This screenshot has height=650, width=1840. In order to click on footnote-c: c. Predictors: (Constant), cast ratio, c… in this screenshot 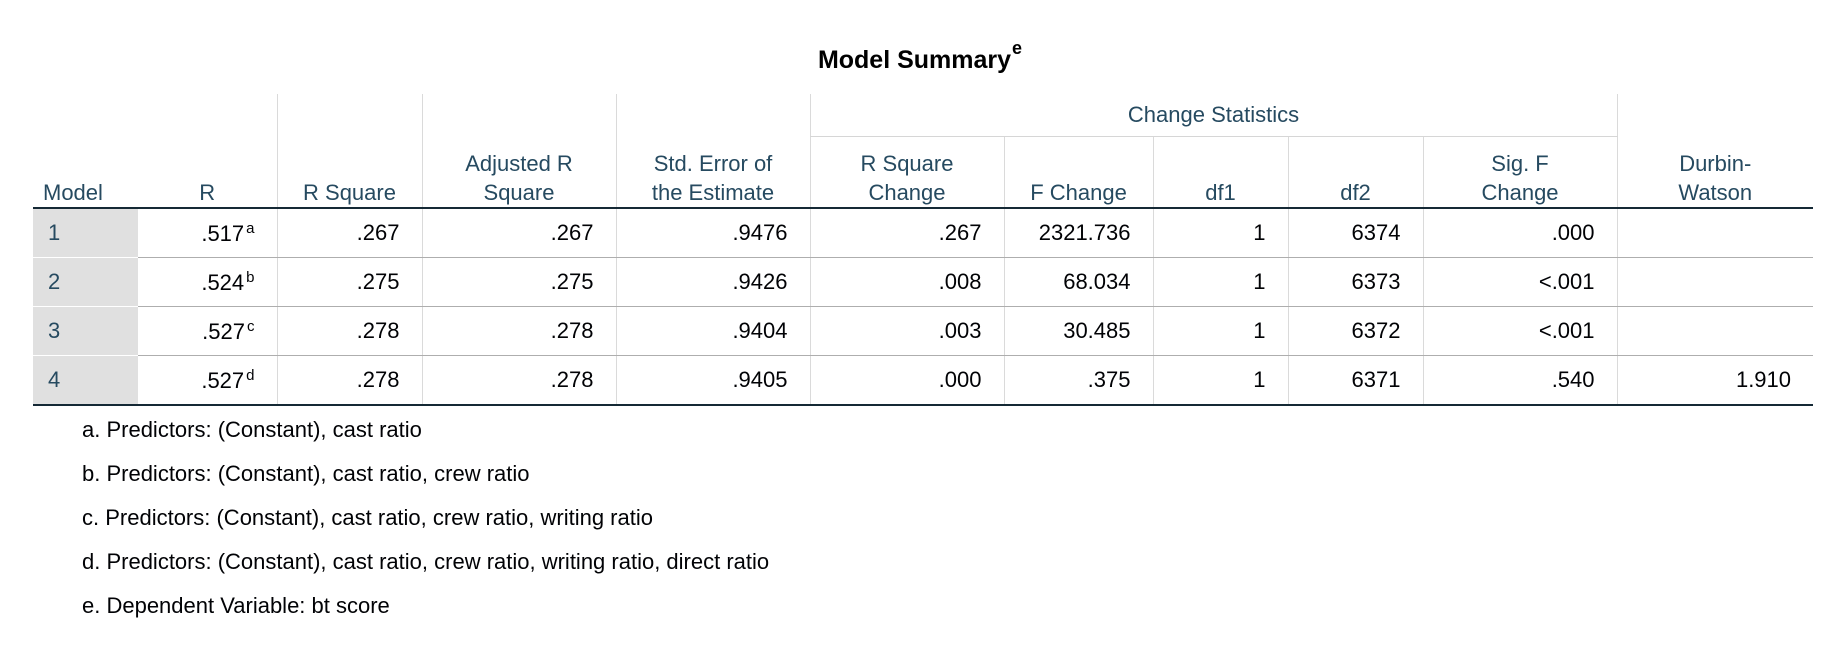, I will do `click(367, 517)`.